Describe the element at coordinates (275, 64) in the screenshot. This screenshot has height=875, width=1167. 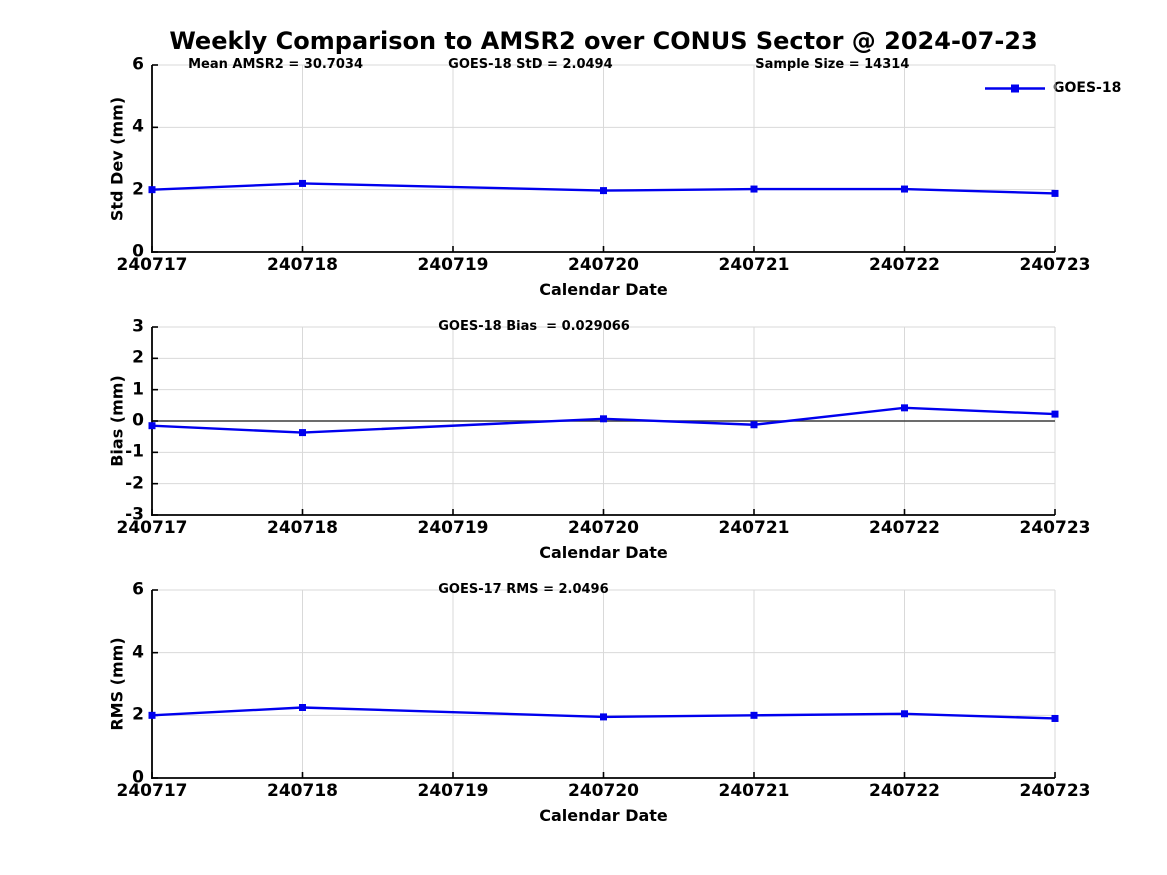
I see `plot-annotation: Mean AMSR2 = 30.7034` at that location.